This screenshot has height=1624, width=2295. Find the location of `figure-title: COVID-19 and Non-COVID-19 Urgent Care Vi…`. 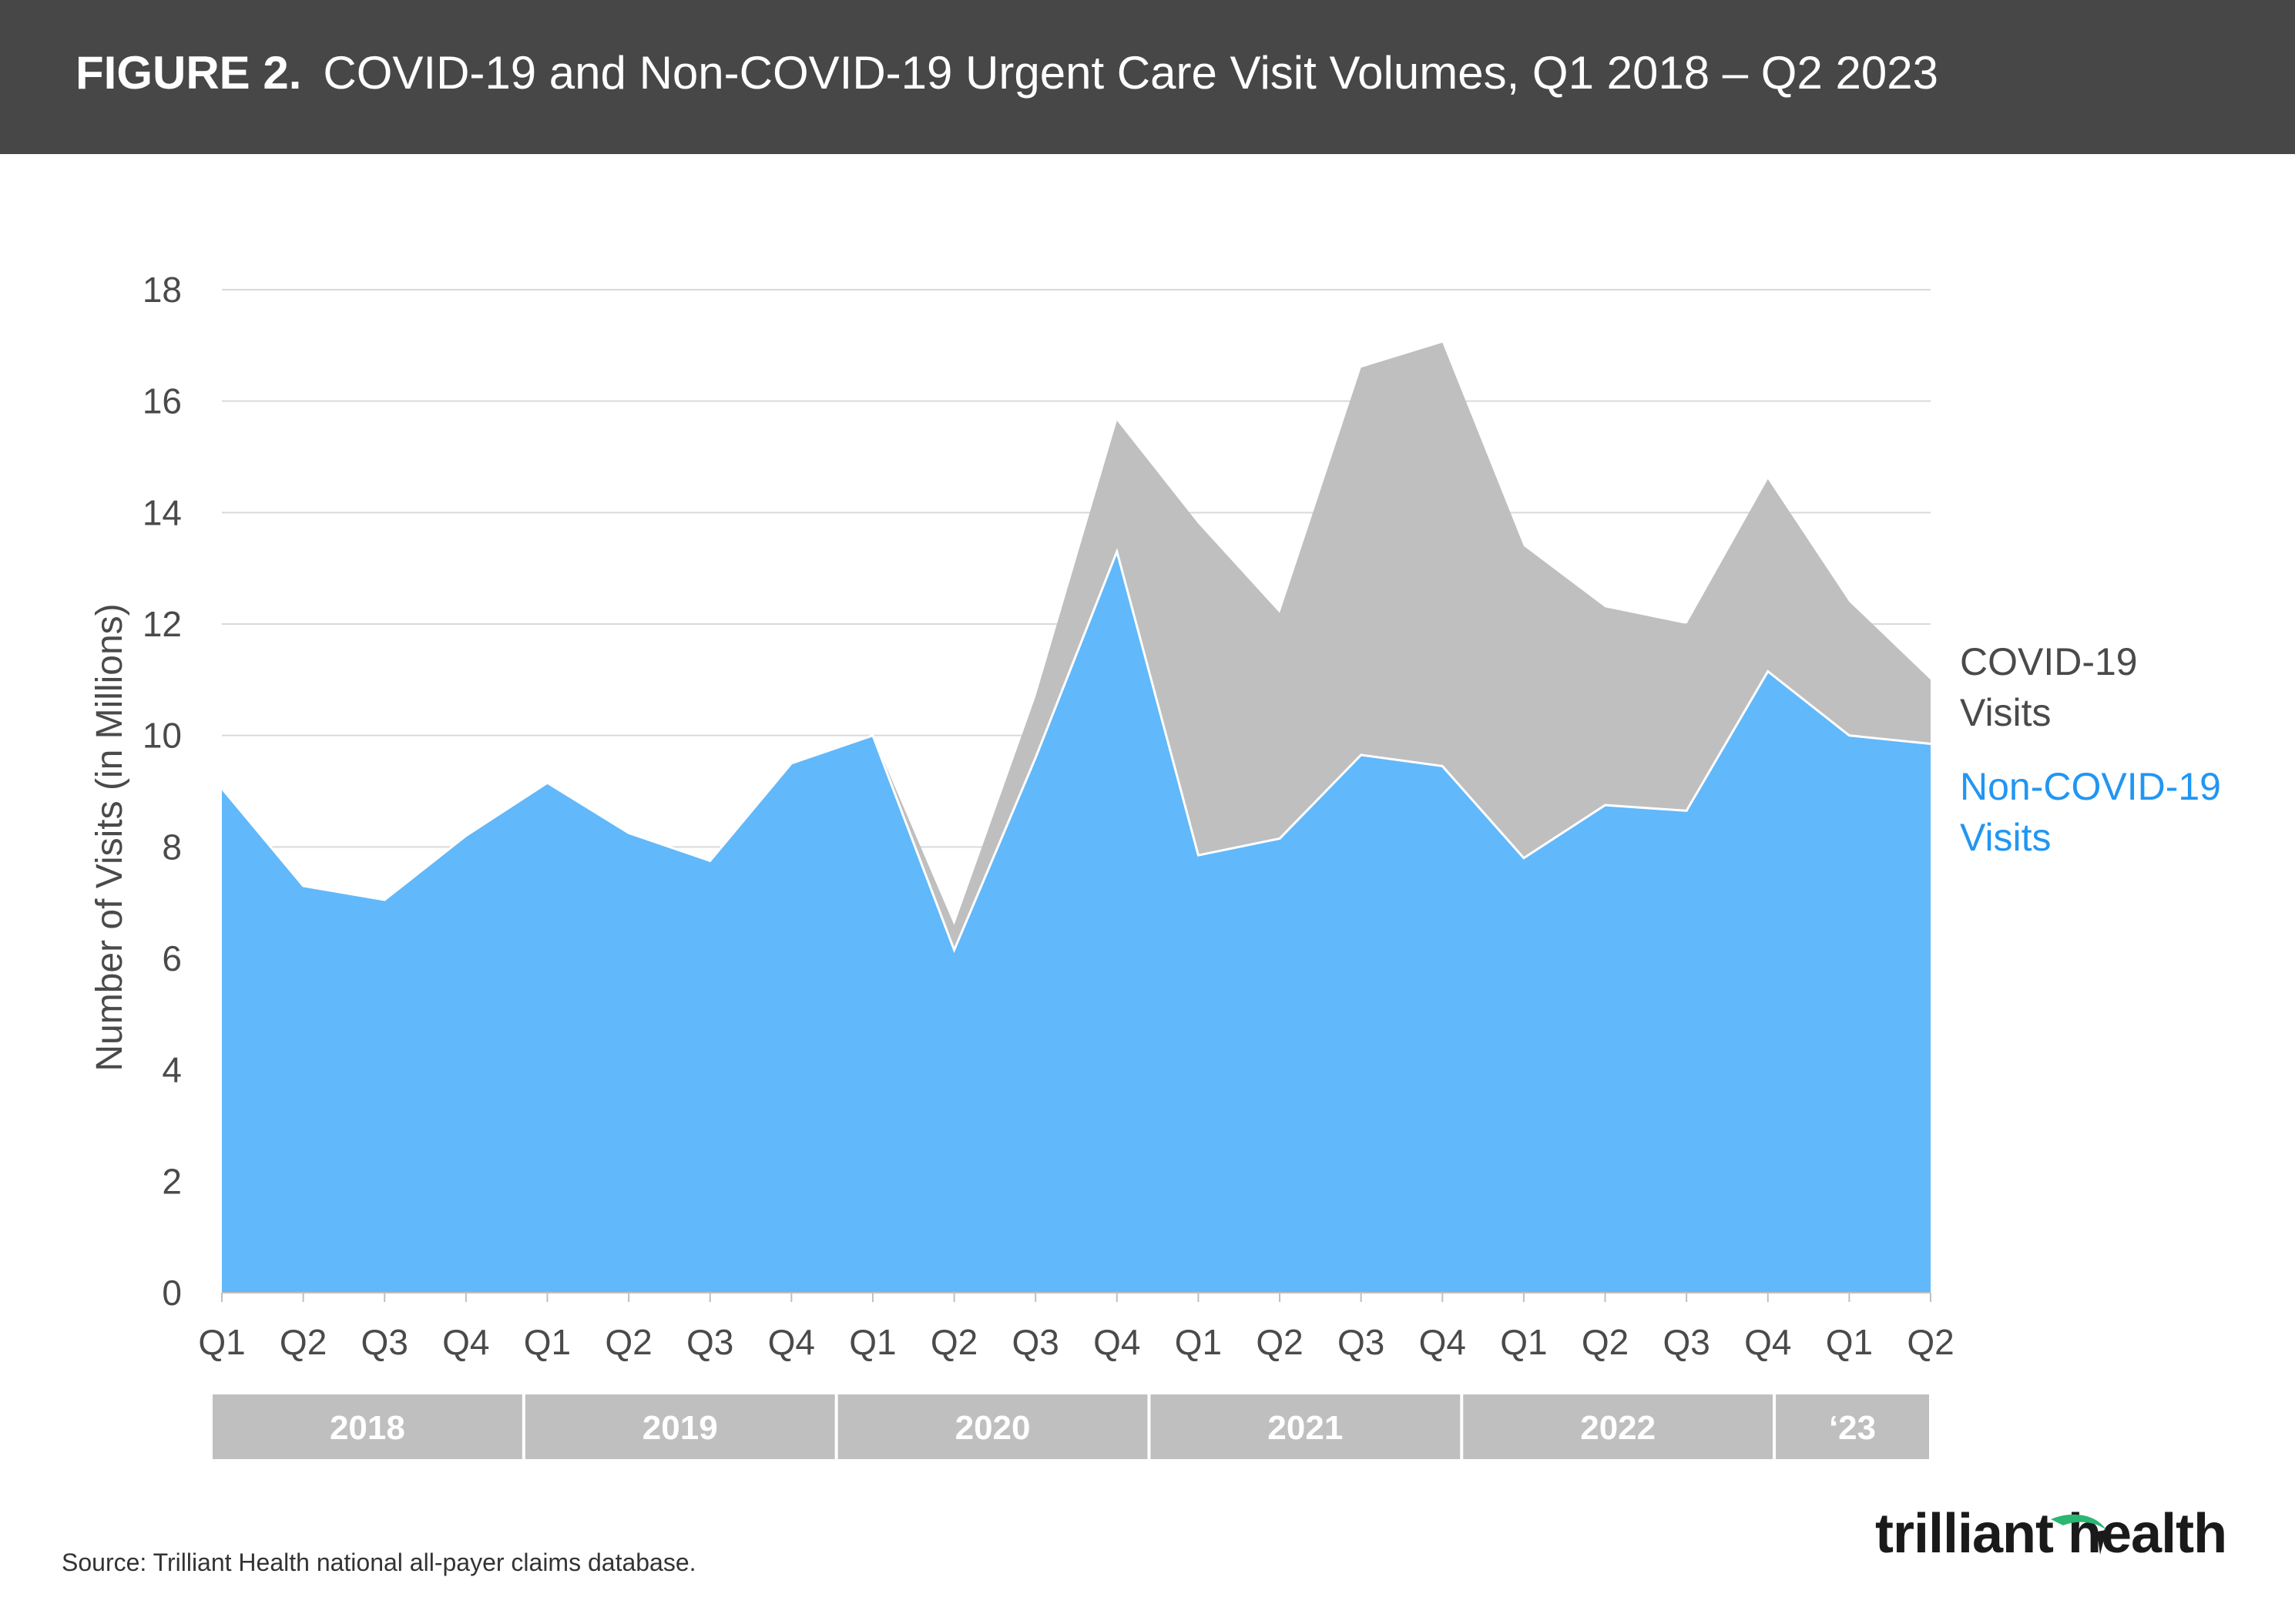

figure-title: COVID-19 and Non-COVID-19 Urgent Care Vi… is located at coordinates (1130, 73).